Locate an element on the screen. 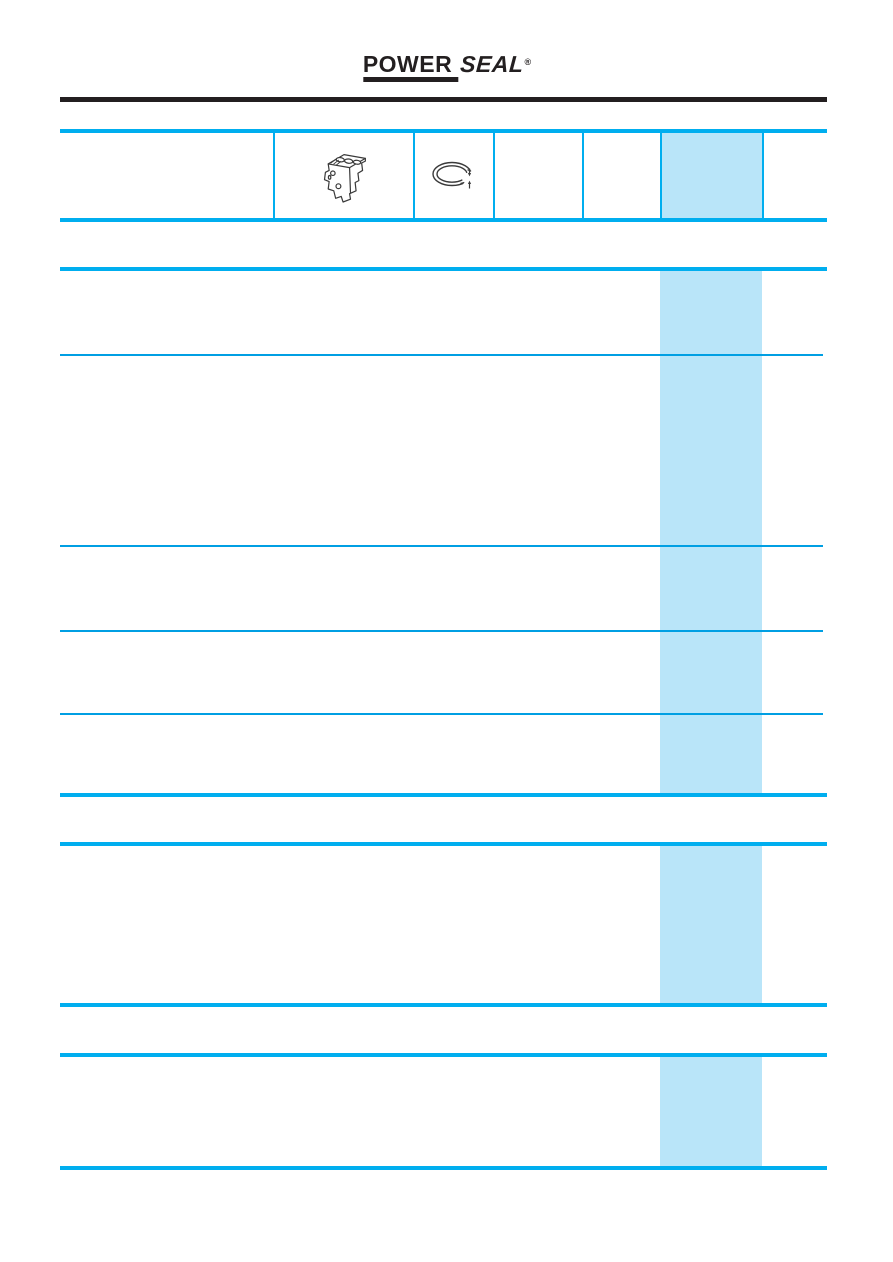 The height and width of the screenshot is (1262, 893). brand-word-power: POWER is located at coordinates (410, 66).